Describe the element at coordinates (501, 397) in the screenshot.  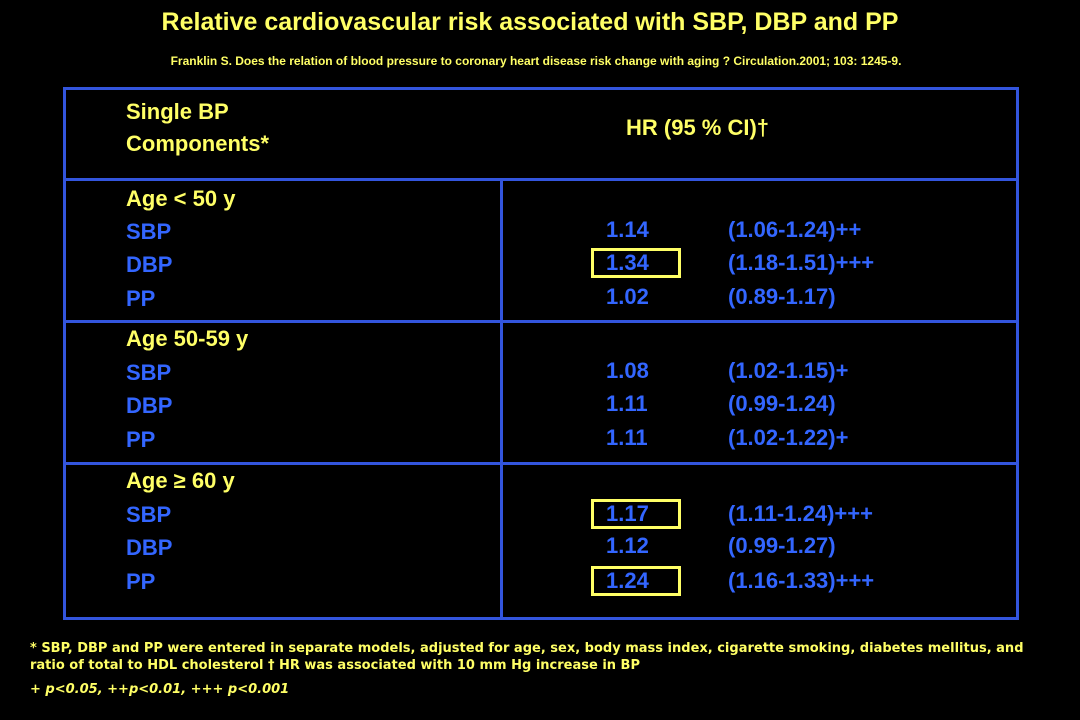
I see `column-divider` at that location.